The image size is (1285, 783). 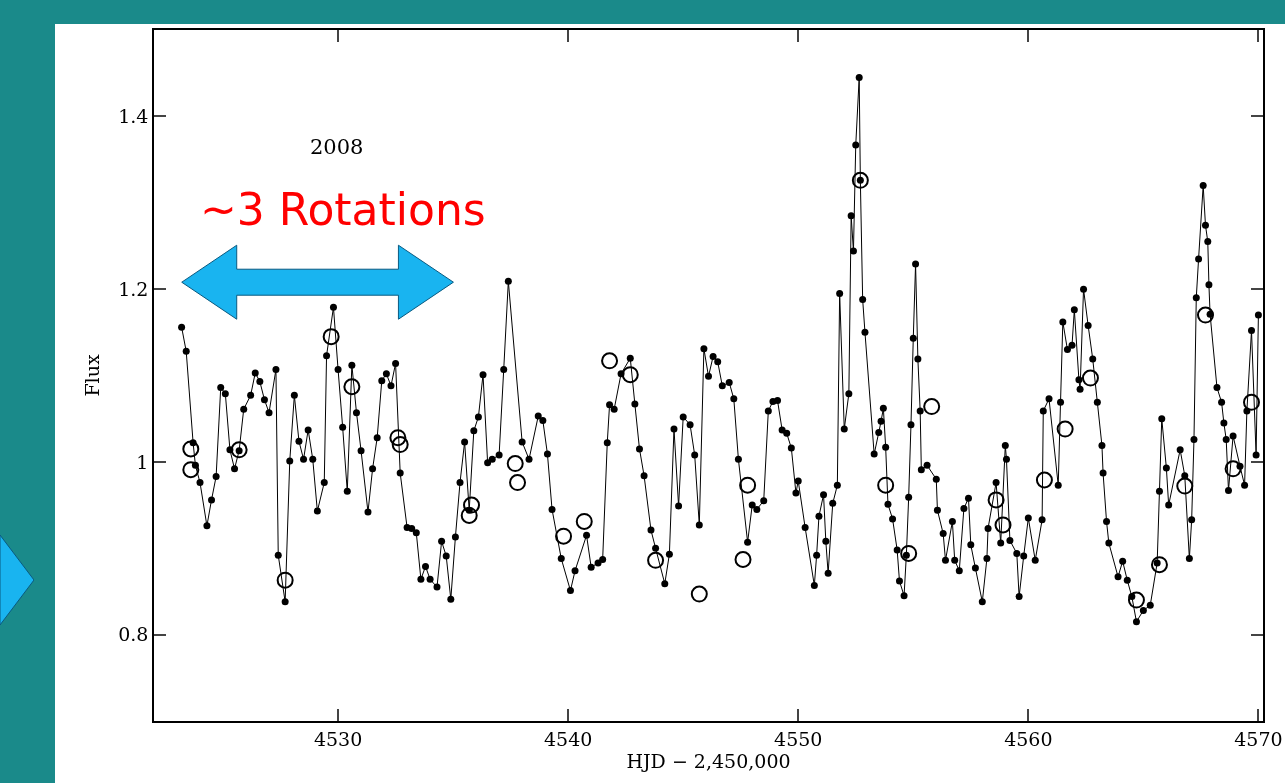 I want to click on x-tick-label: 4560, so click(x=1028, y=738).